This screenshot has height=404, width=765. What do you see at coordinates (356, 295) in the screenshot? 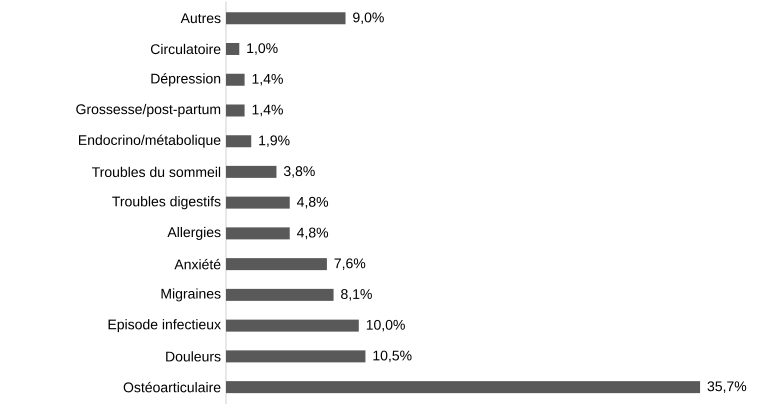
I see `data-label: 8,1%` at bounding box center [356, 295].